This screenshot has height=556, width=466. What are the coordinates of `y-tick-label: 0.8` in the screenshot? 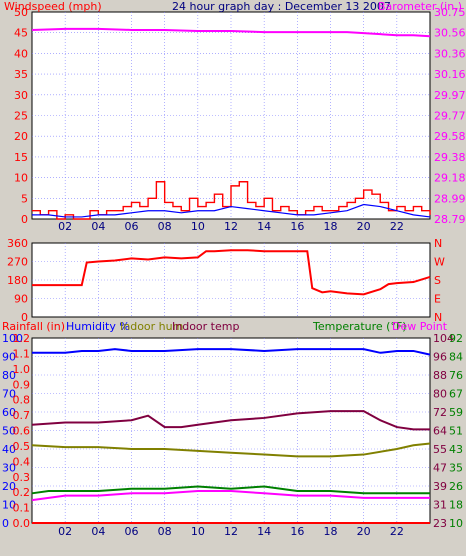 It's located at (22, 400).